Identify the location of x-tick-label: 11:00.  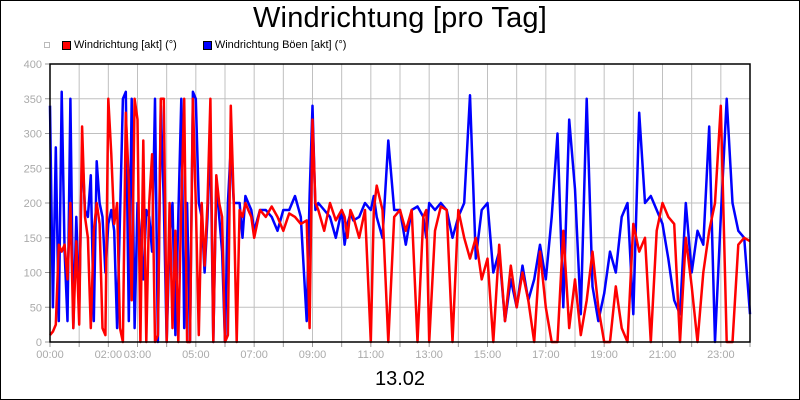
(370, 355).